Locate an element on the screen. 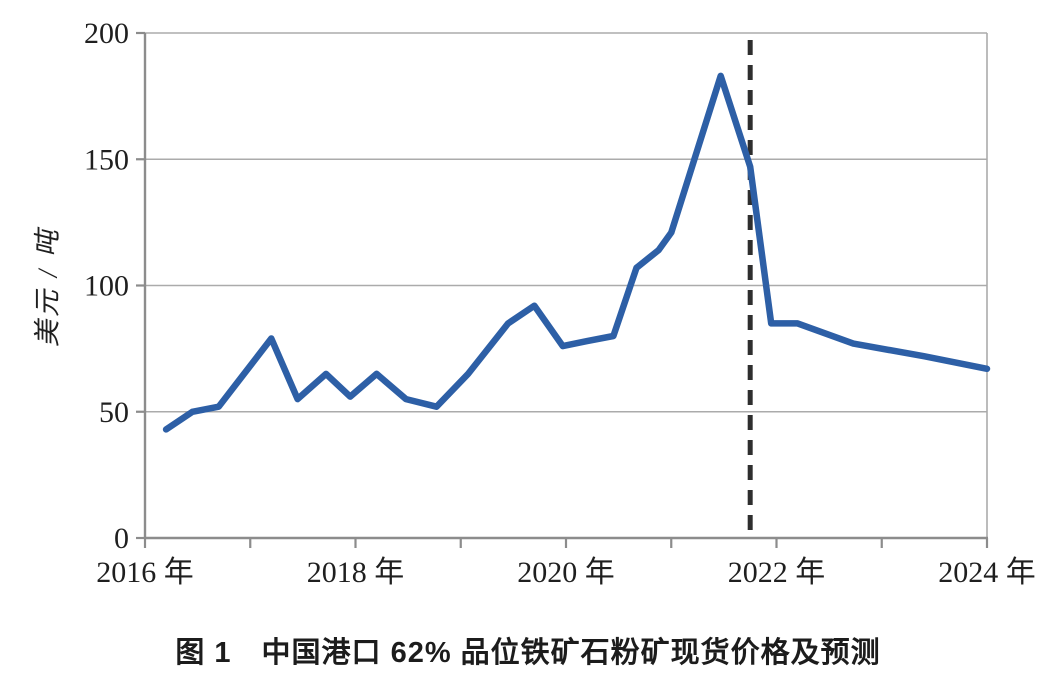 The width and height of the screenshot is (1056, 690). y-axis-title: 美元 / 吨 is located at coordinates (47, 287).